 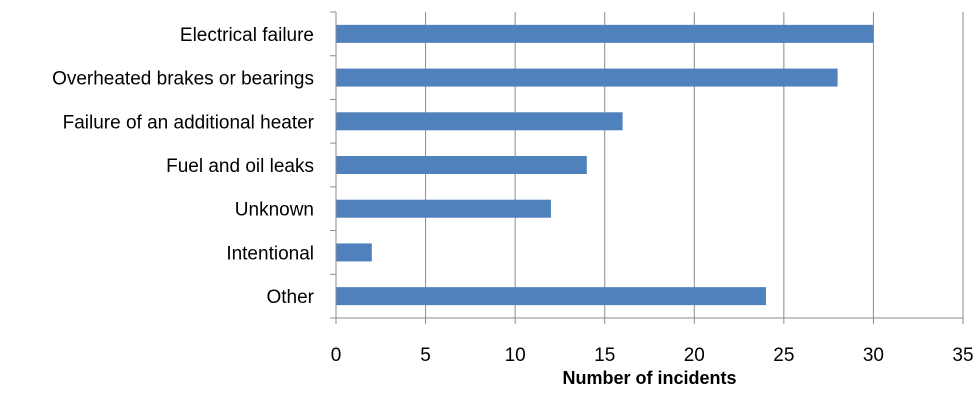 I want to click on category-label-unknown: Unknown, so click(x=274, y=210).